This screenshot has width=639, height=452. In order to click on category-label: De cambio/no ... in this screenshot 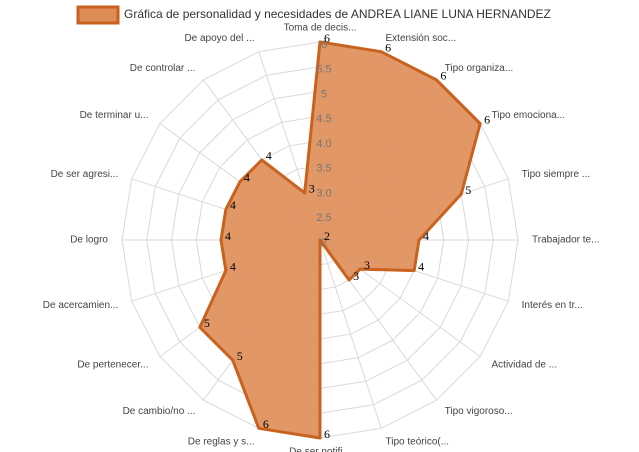, I will do `click(159, 411)`.